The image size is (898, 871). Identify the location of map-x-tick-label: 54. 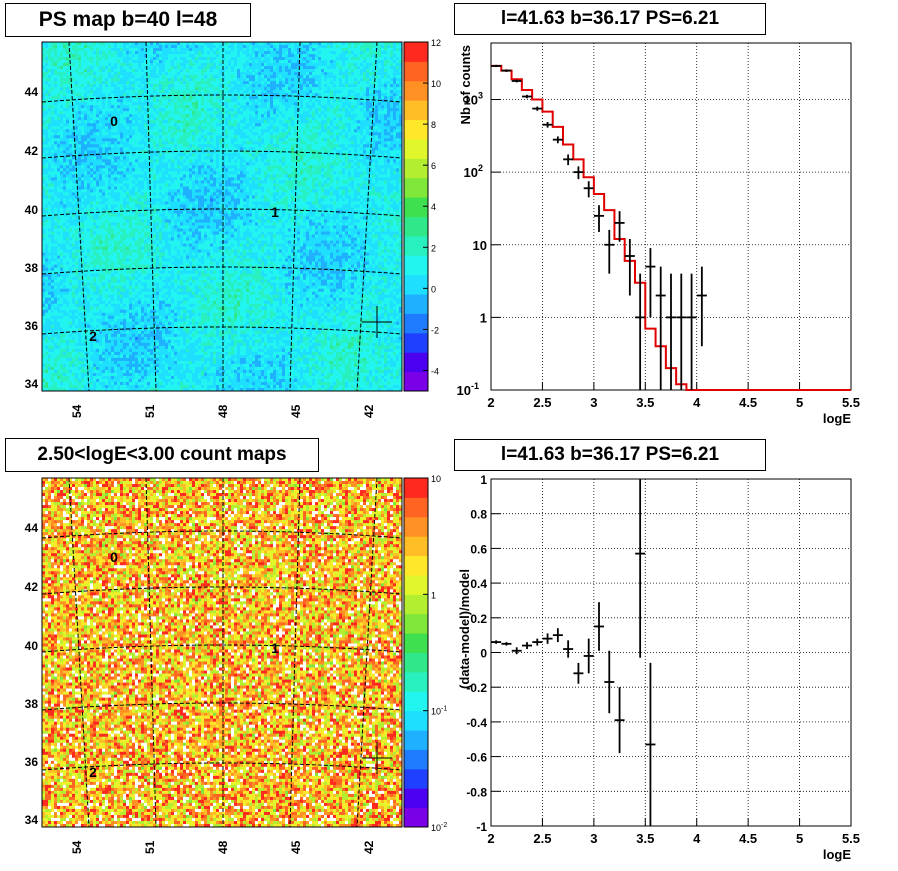
(77, 847).